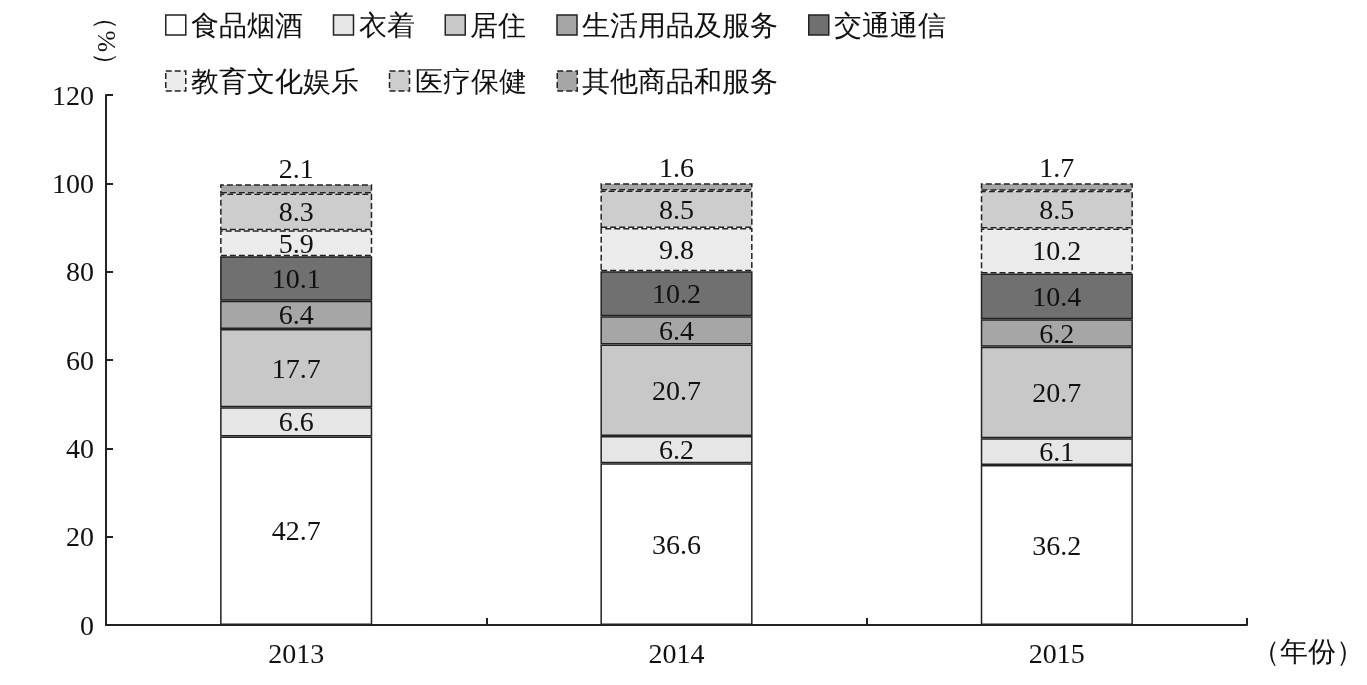  Describe the element at coordinates (296, 279) in the screenshot. I see `data-label: 10.1` at that location.